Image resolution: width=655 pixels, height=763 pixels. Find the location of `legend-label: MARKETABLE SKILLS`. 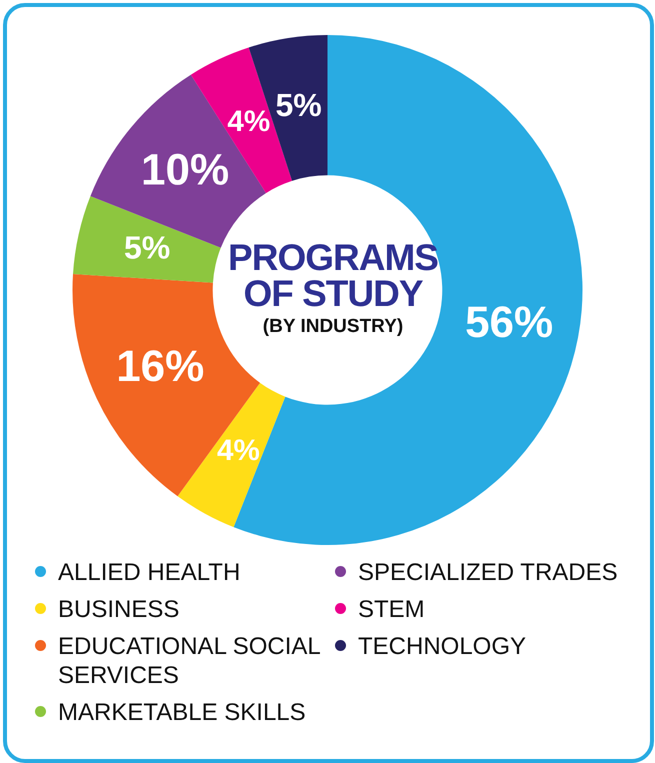

legend-label: MARKETABLE SKILLS is located at coordinates (182, 712).